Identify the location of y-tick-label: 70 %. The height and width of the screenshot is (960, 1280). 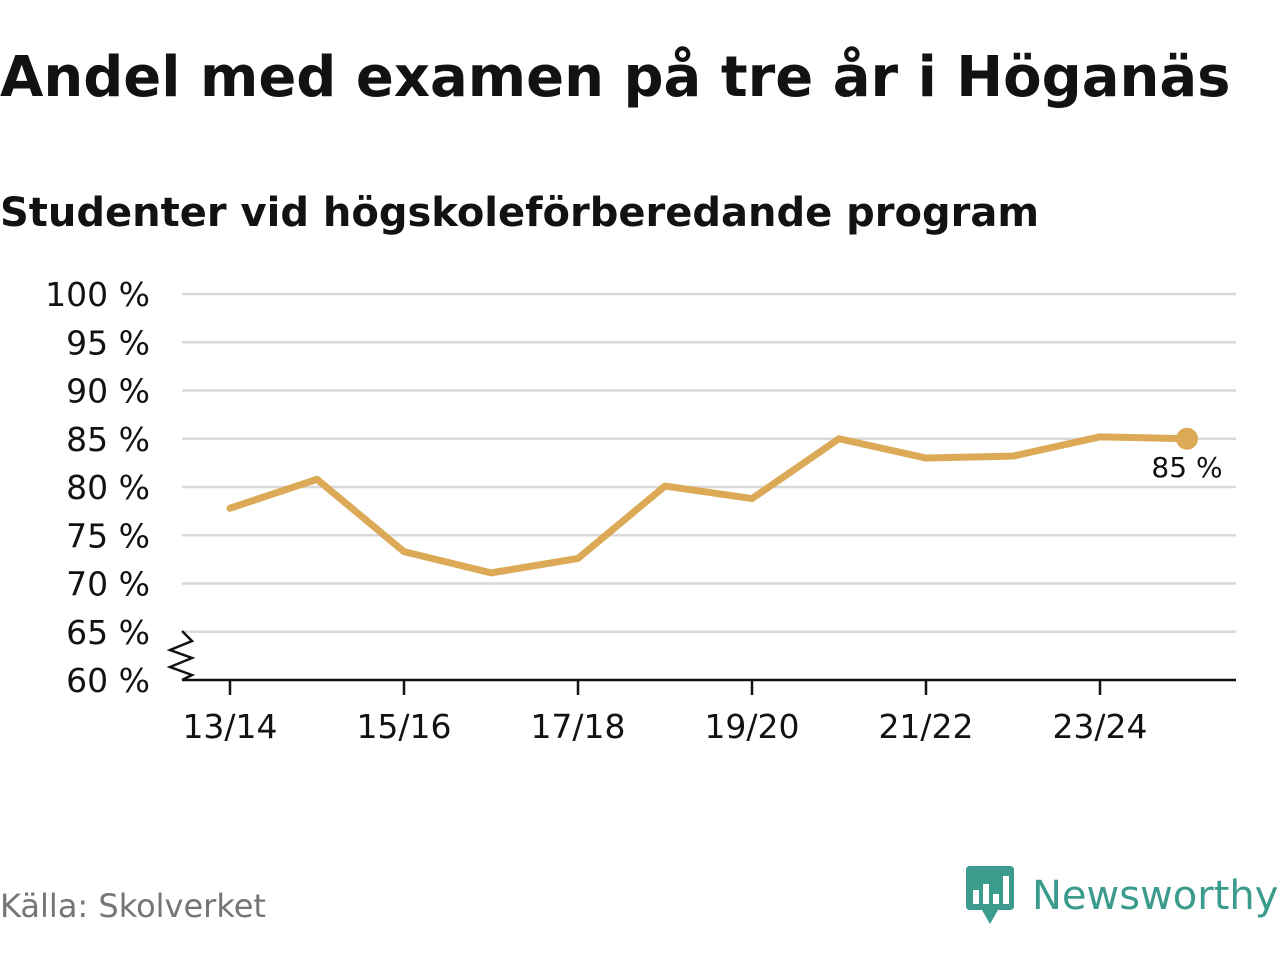
(108, 584).